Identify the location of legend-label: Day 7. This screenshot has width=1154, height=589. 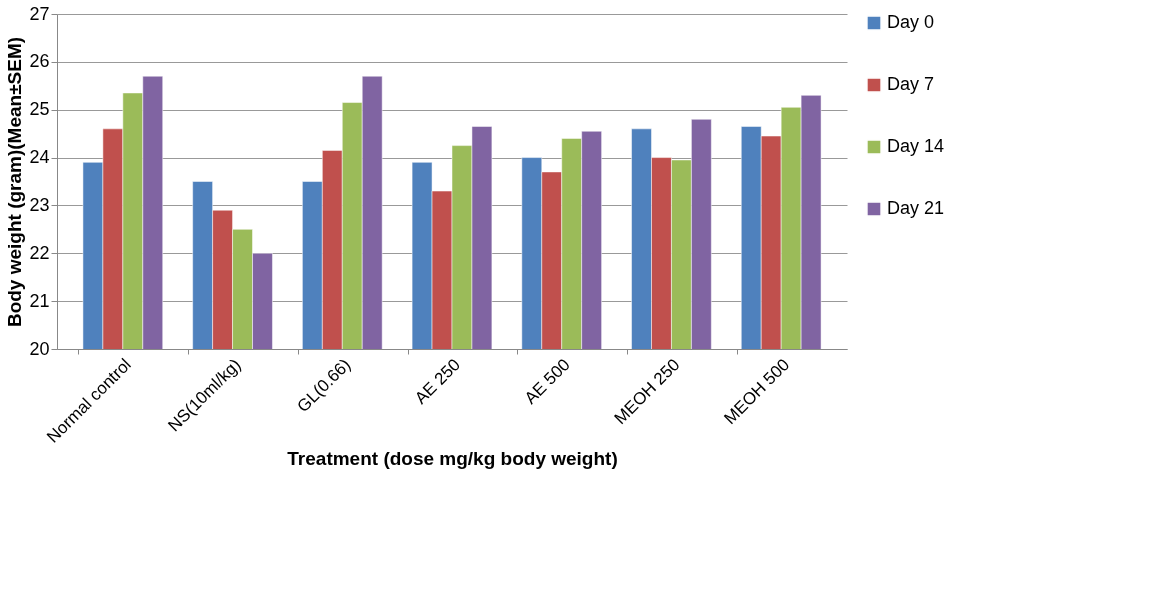
(911, 84).